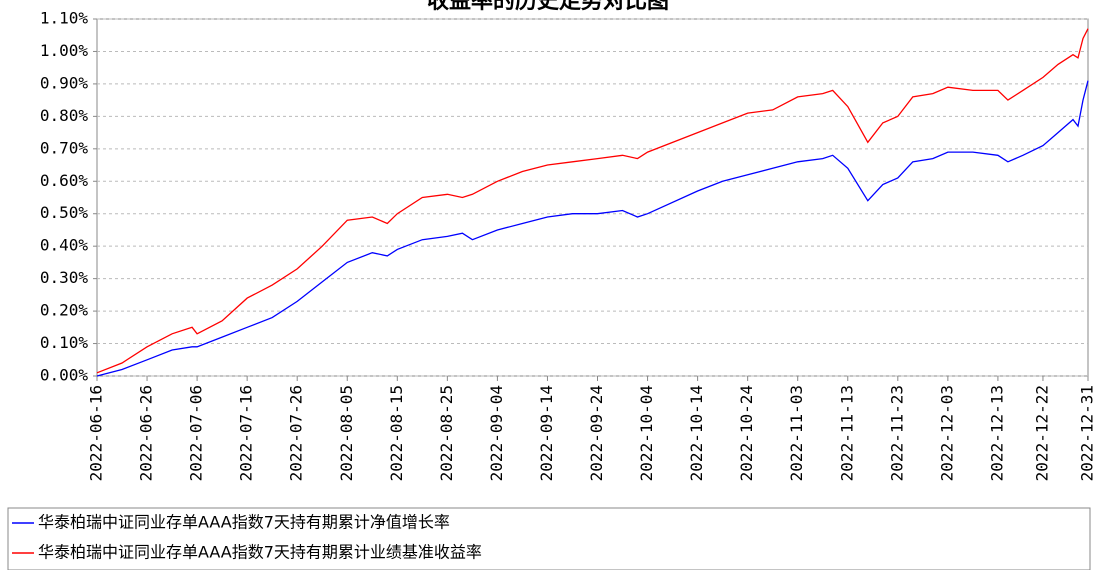  What do you see at coordinates (396, 433) in the screenshot?
I see `x-tick-label: 2022-08-15` at bounding box center [396, 433].